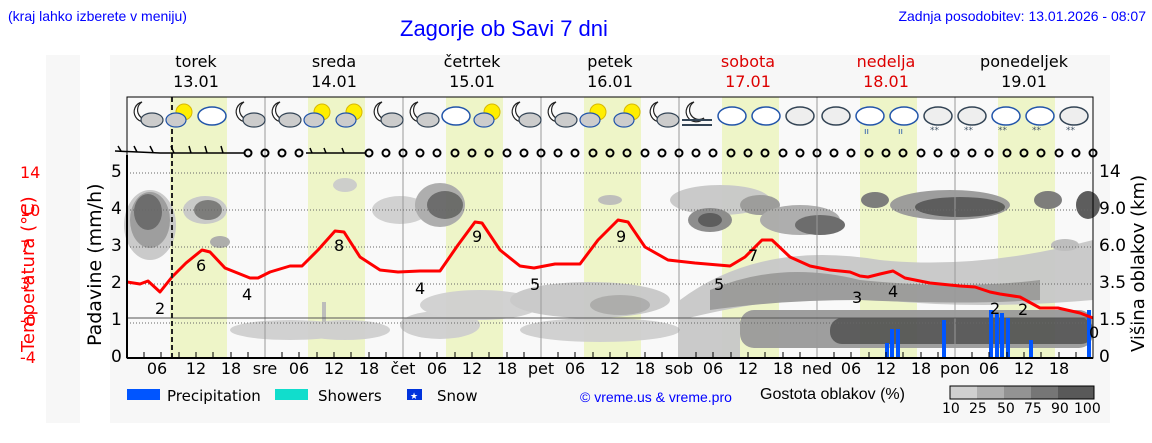  Describe the element at coordinates (857, 297) in the screenshot. I see `svg-text: 3` at that location.